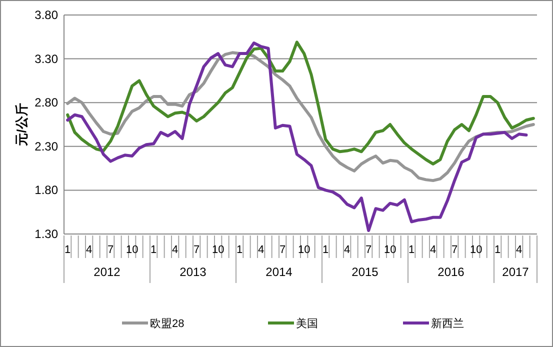 This screenshot has width=553, height=347. What do you see at coordinates (365, 272) in the screenshot?
I see `text: 2015` at bounding box center [365, 272].